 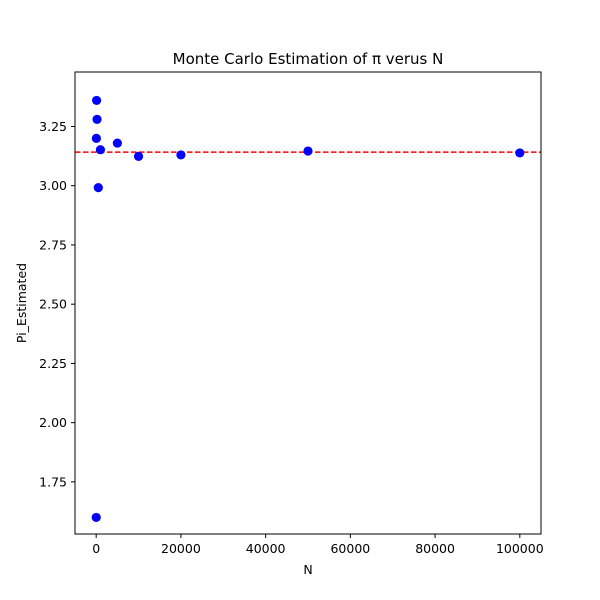 I want to click on y-tick-label: 2.25, so click(x=53, y=363).